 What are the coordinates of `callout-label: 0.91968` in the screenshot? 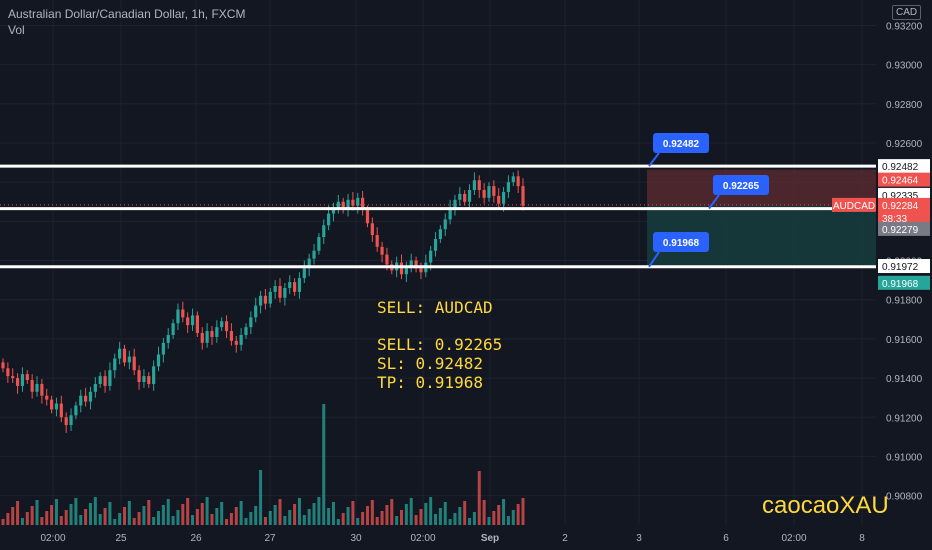 It's located at (681, 243).